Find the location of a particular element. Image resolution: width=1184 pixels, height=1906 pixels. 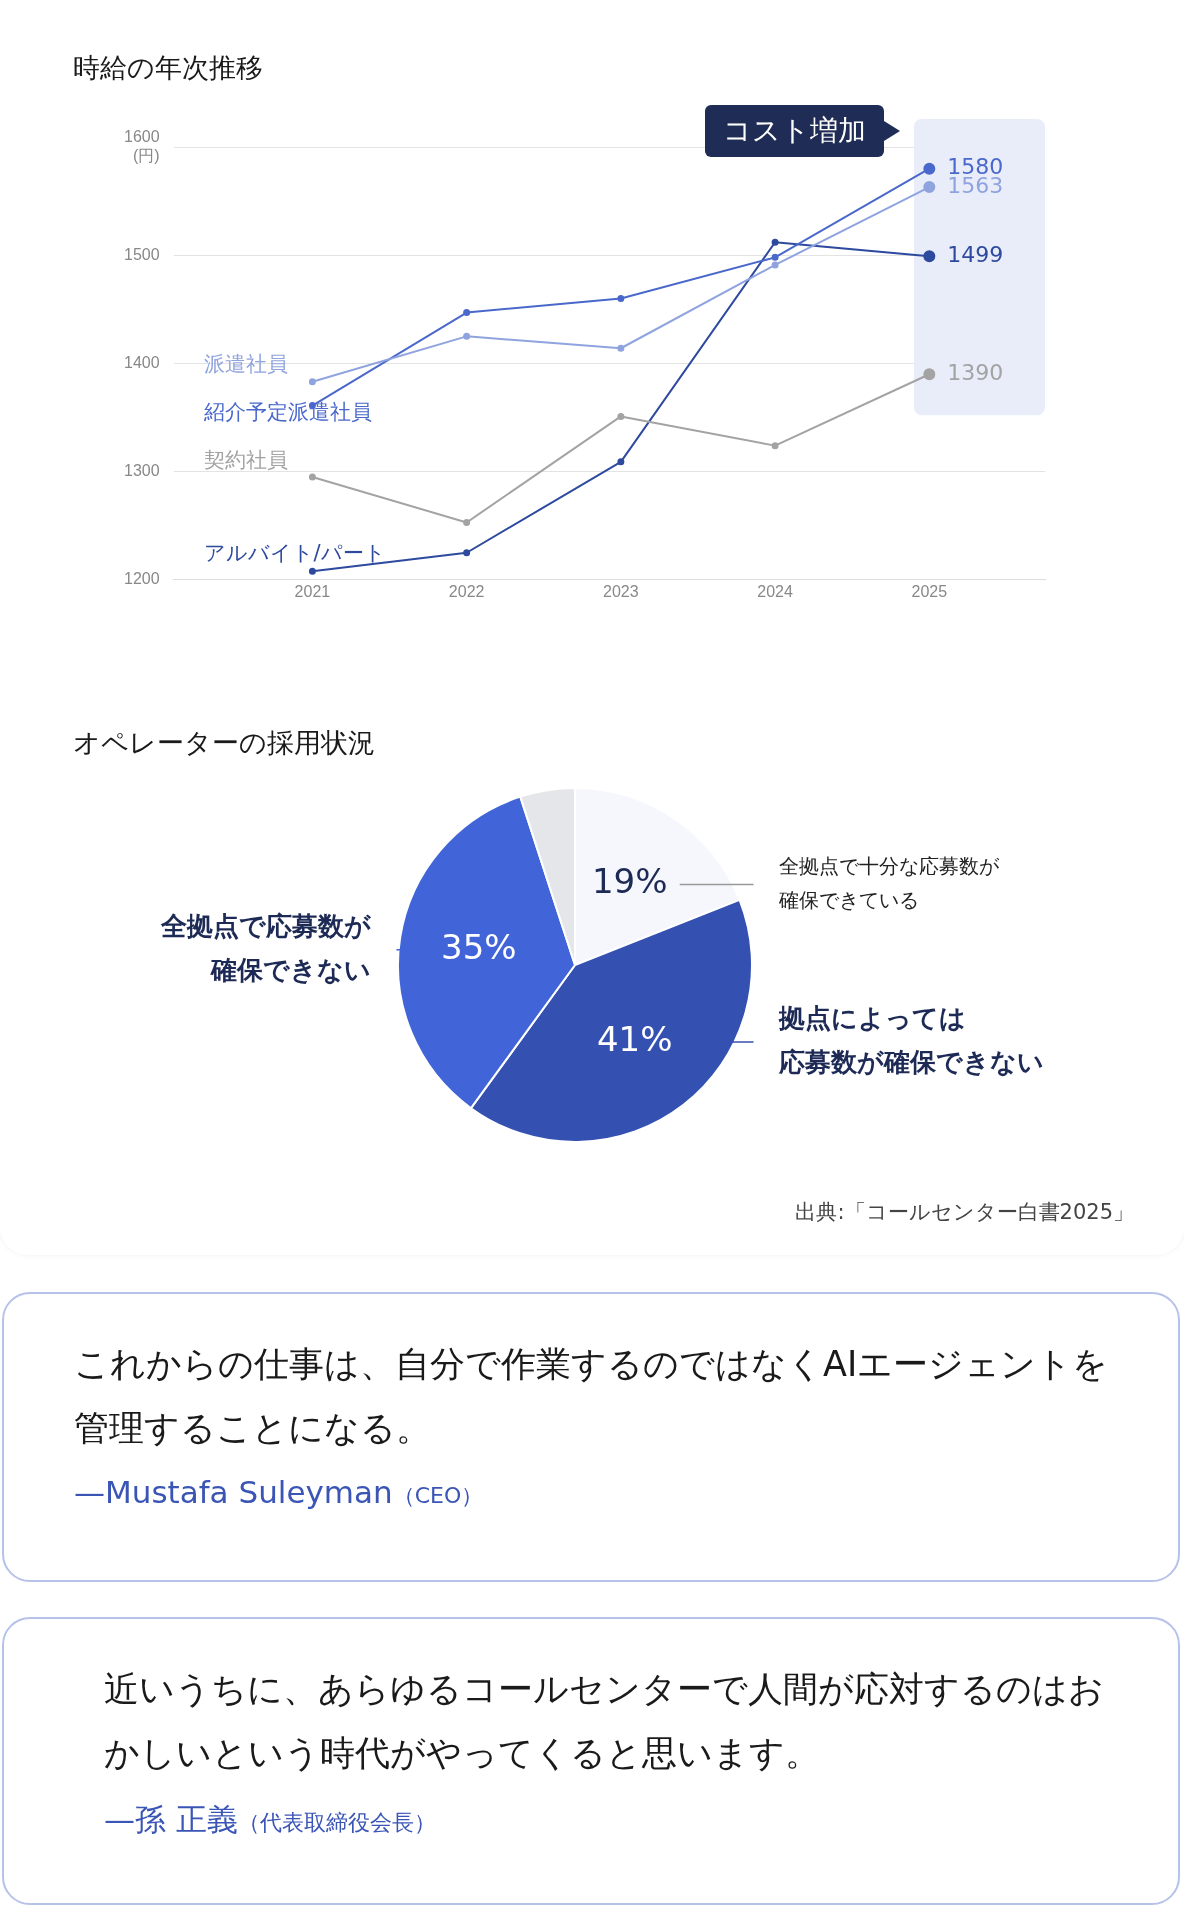

slice-label: 全拠点で十分な応募数が確保できている is located at coordinates (888, 882).